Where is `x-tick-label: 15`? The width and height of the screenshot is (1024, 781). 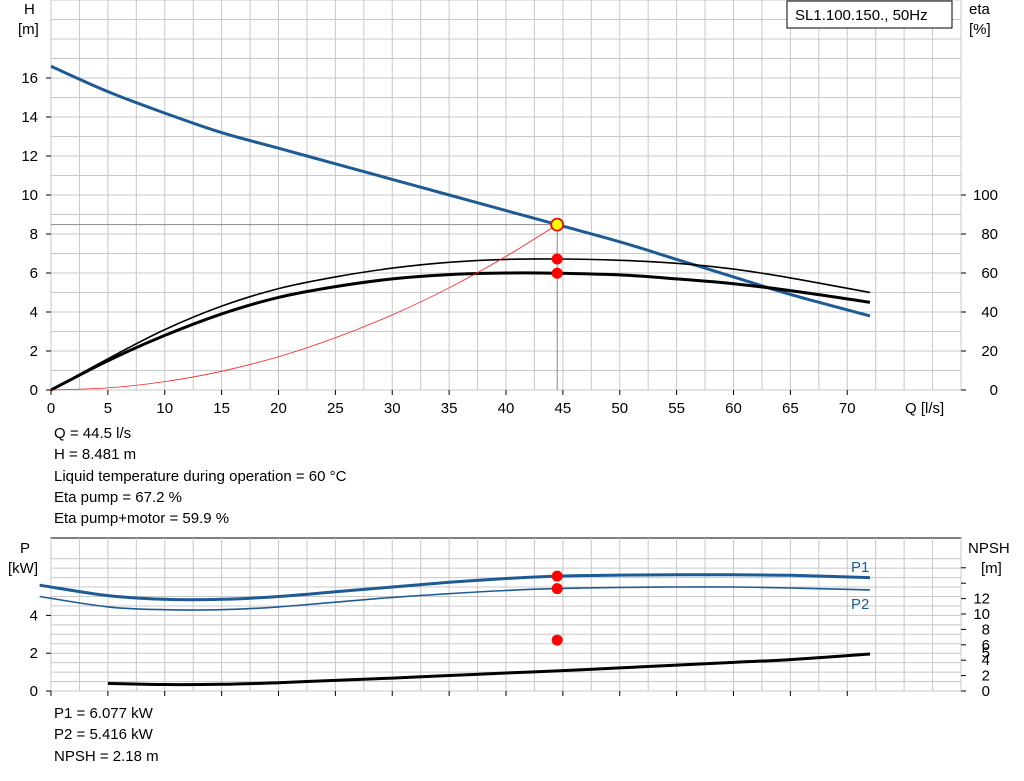 x-tick-label: 15 is located at coordinates (221, 408).